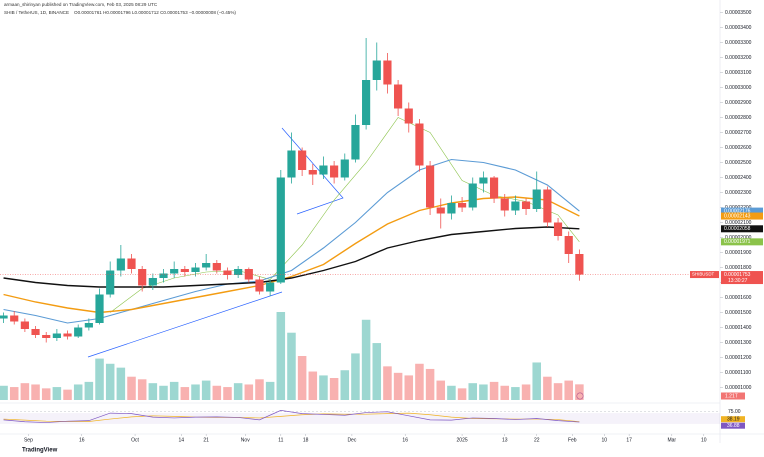 The width and height of the screenshot is (764, 457). What do you see at coordinates (703, 274) in the screenshot?
I see `symbol-badge-label: SHIBUSDT` at bounding box center [703, 274].